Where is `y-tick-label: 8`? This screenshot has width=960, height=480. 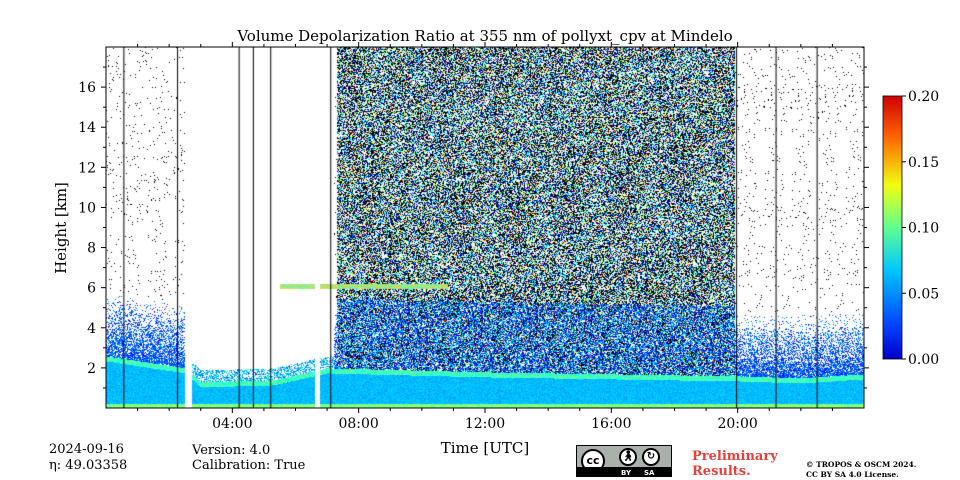 y-tick-label: 8 is located at coordinates (91, 249).